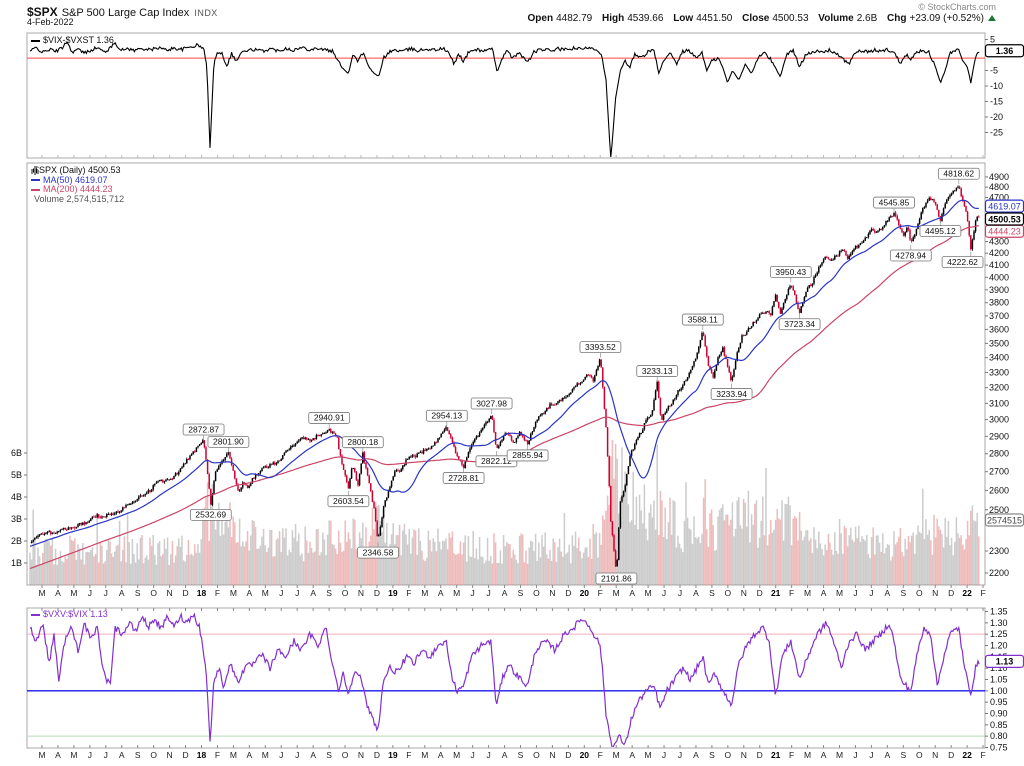 The width and height of the screenshot is (1024, 766). I want to click on legend-ma50-label: MA(50) 4619.07, so click(75, 179).